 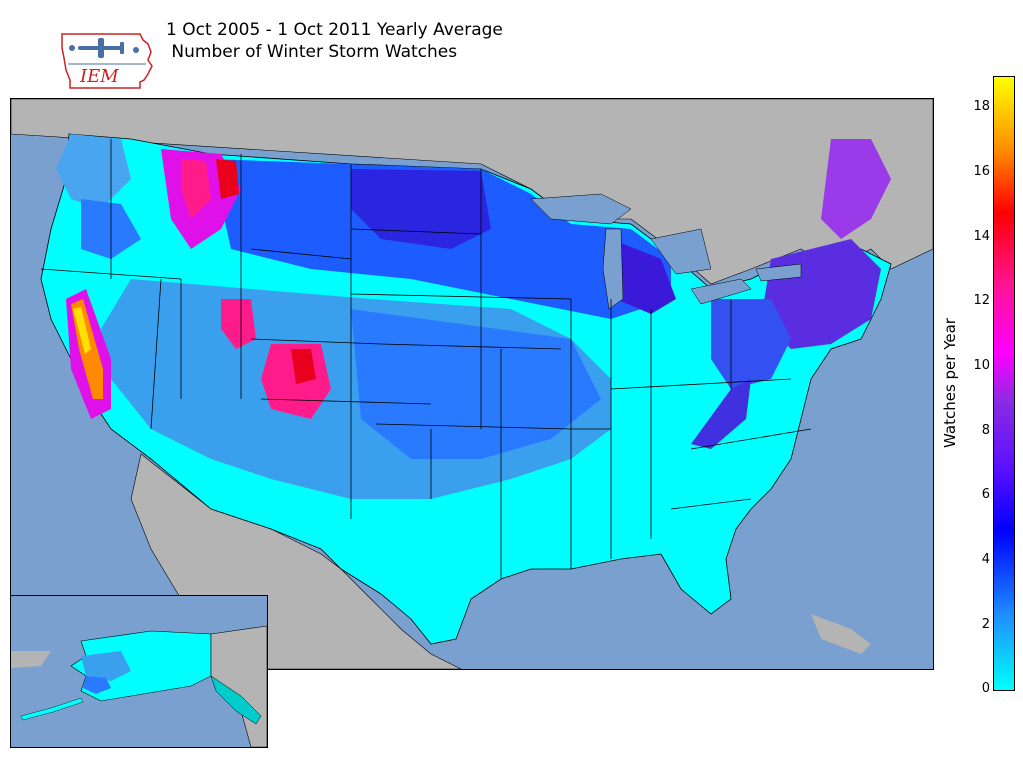 I want to click on caribbean-land, so click(x=841, y=634).